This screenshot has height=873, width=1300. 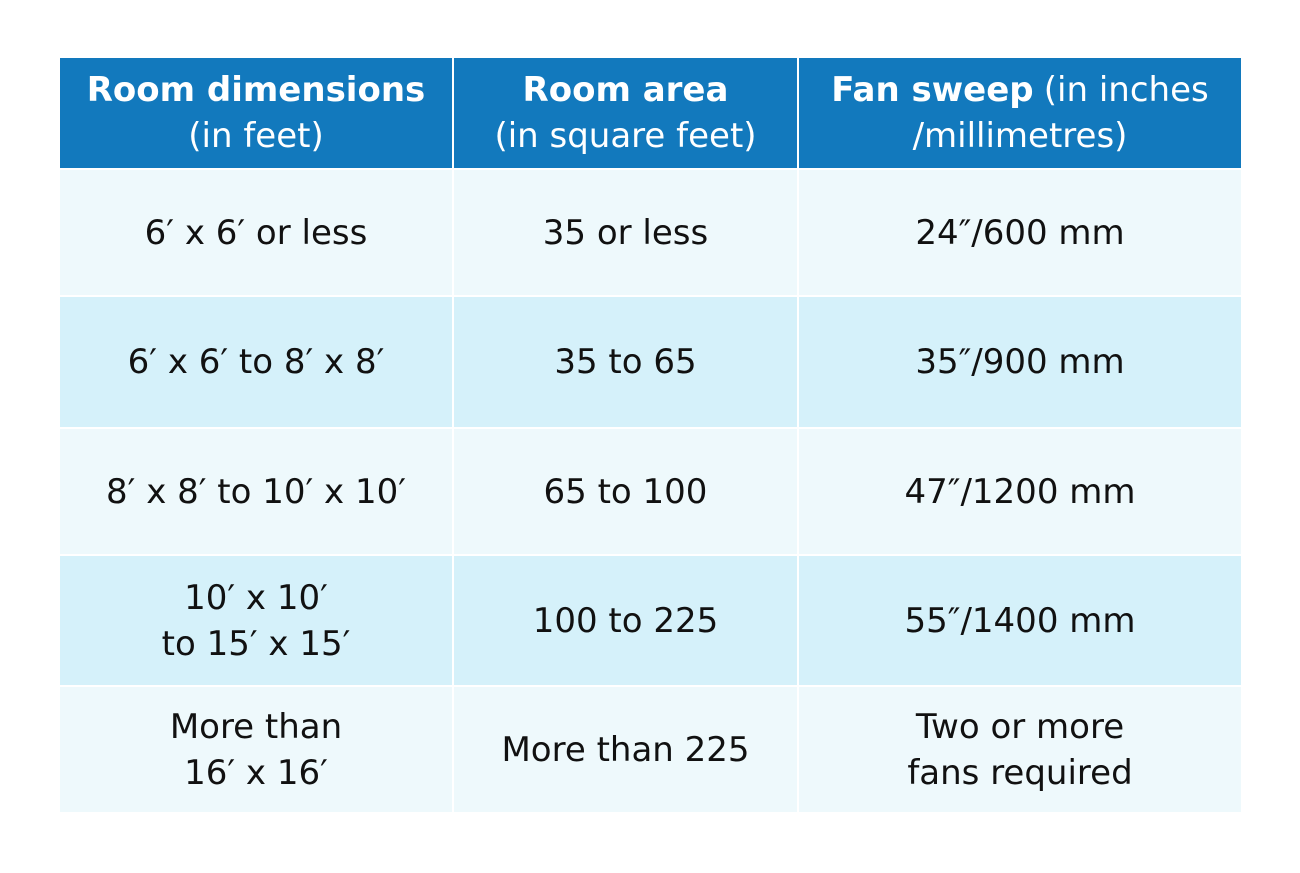 I want to click on cell-text: 10′ x 10′, so click(x=256, y=597).